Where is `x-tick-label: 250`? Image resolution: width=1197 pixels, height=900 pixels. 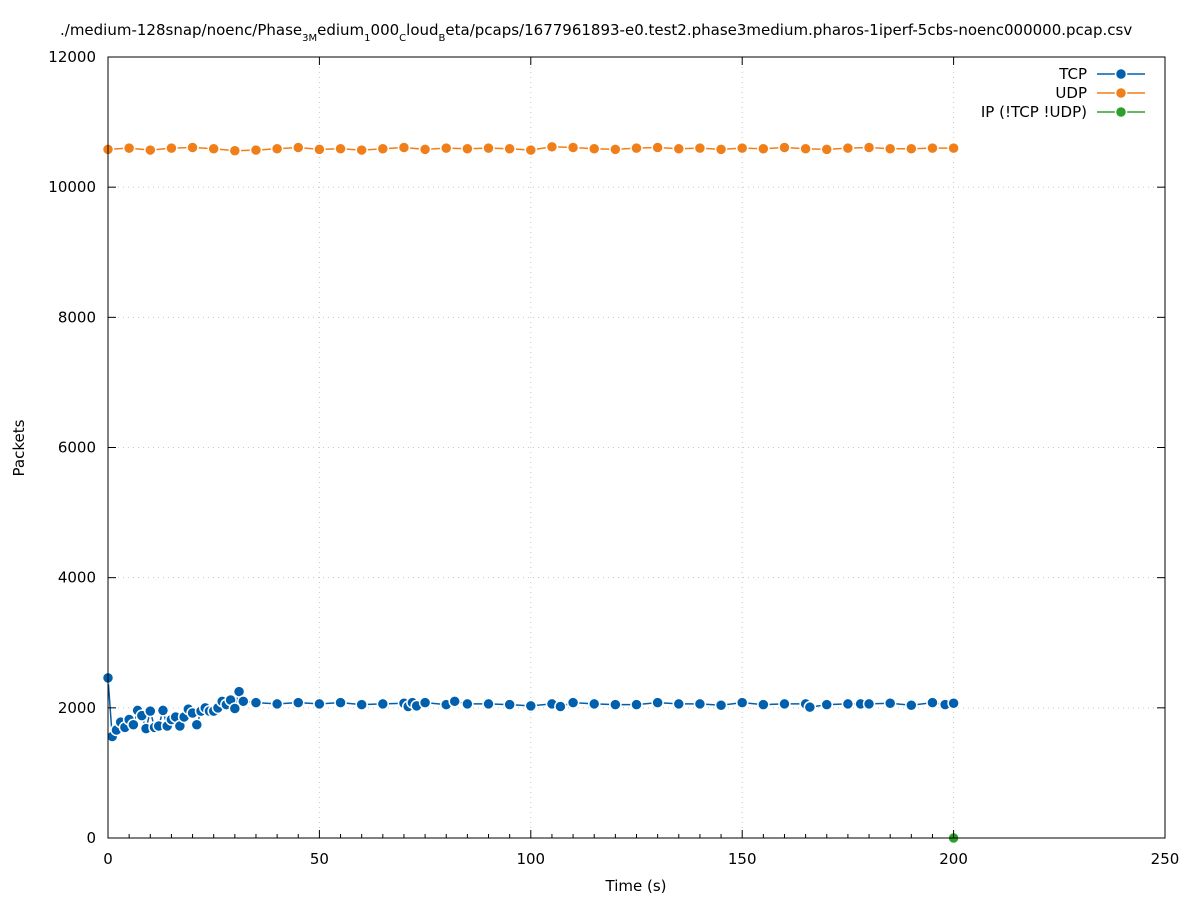
x-tick-label: 250 is located at coordinates (1165, 859).